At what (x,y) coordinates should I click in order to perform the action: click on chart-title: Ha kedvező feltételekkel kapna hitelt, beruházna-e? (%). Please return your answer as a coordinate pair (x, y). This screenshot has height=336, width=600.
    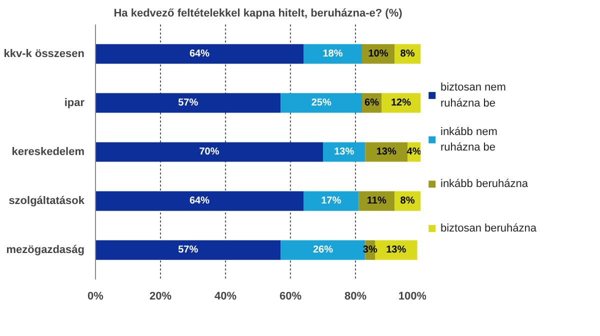
    Looking at the image, I should click on (258, 14).